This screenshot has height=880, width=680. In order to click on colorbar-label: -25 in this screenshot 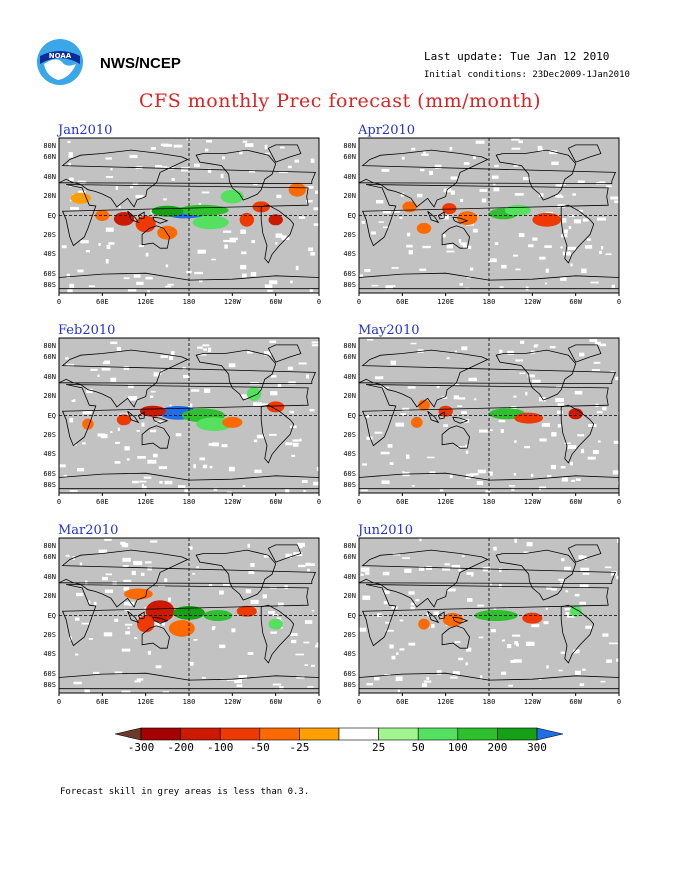, I will do `click(299, 747)`.